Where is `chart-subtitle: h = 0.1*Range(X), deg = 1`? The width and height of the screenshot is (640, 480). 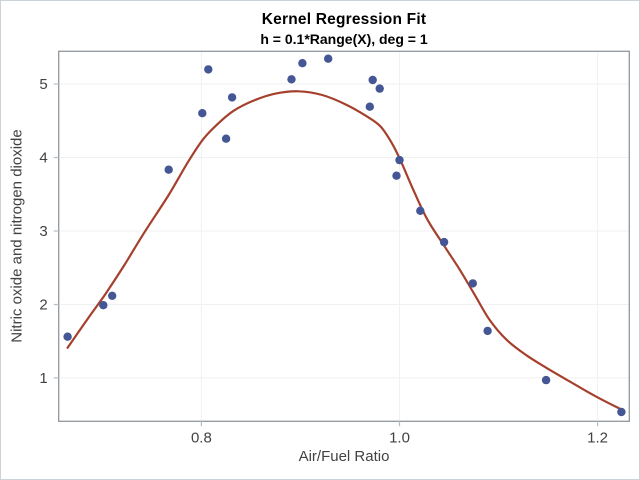
chart-subtitle: h = 0.1*Range(X), deg = 1 is located at coordinates (344, 39).